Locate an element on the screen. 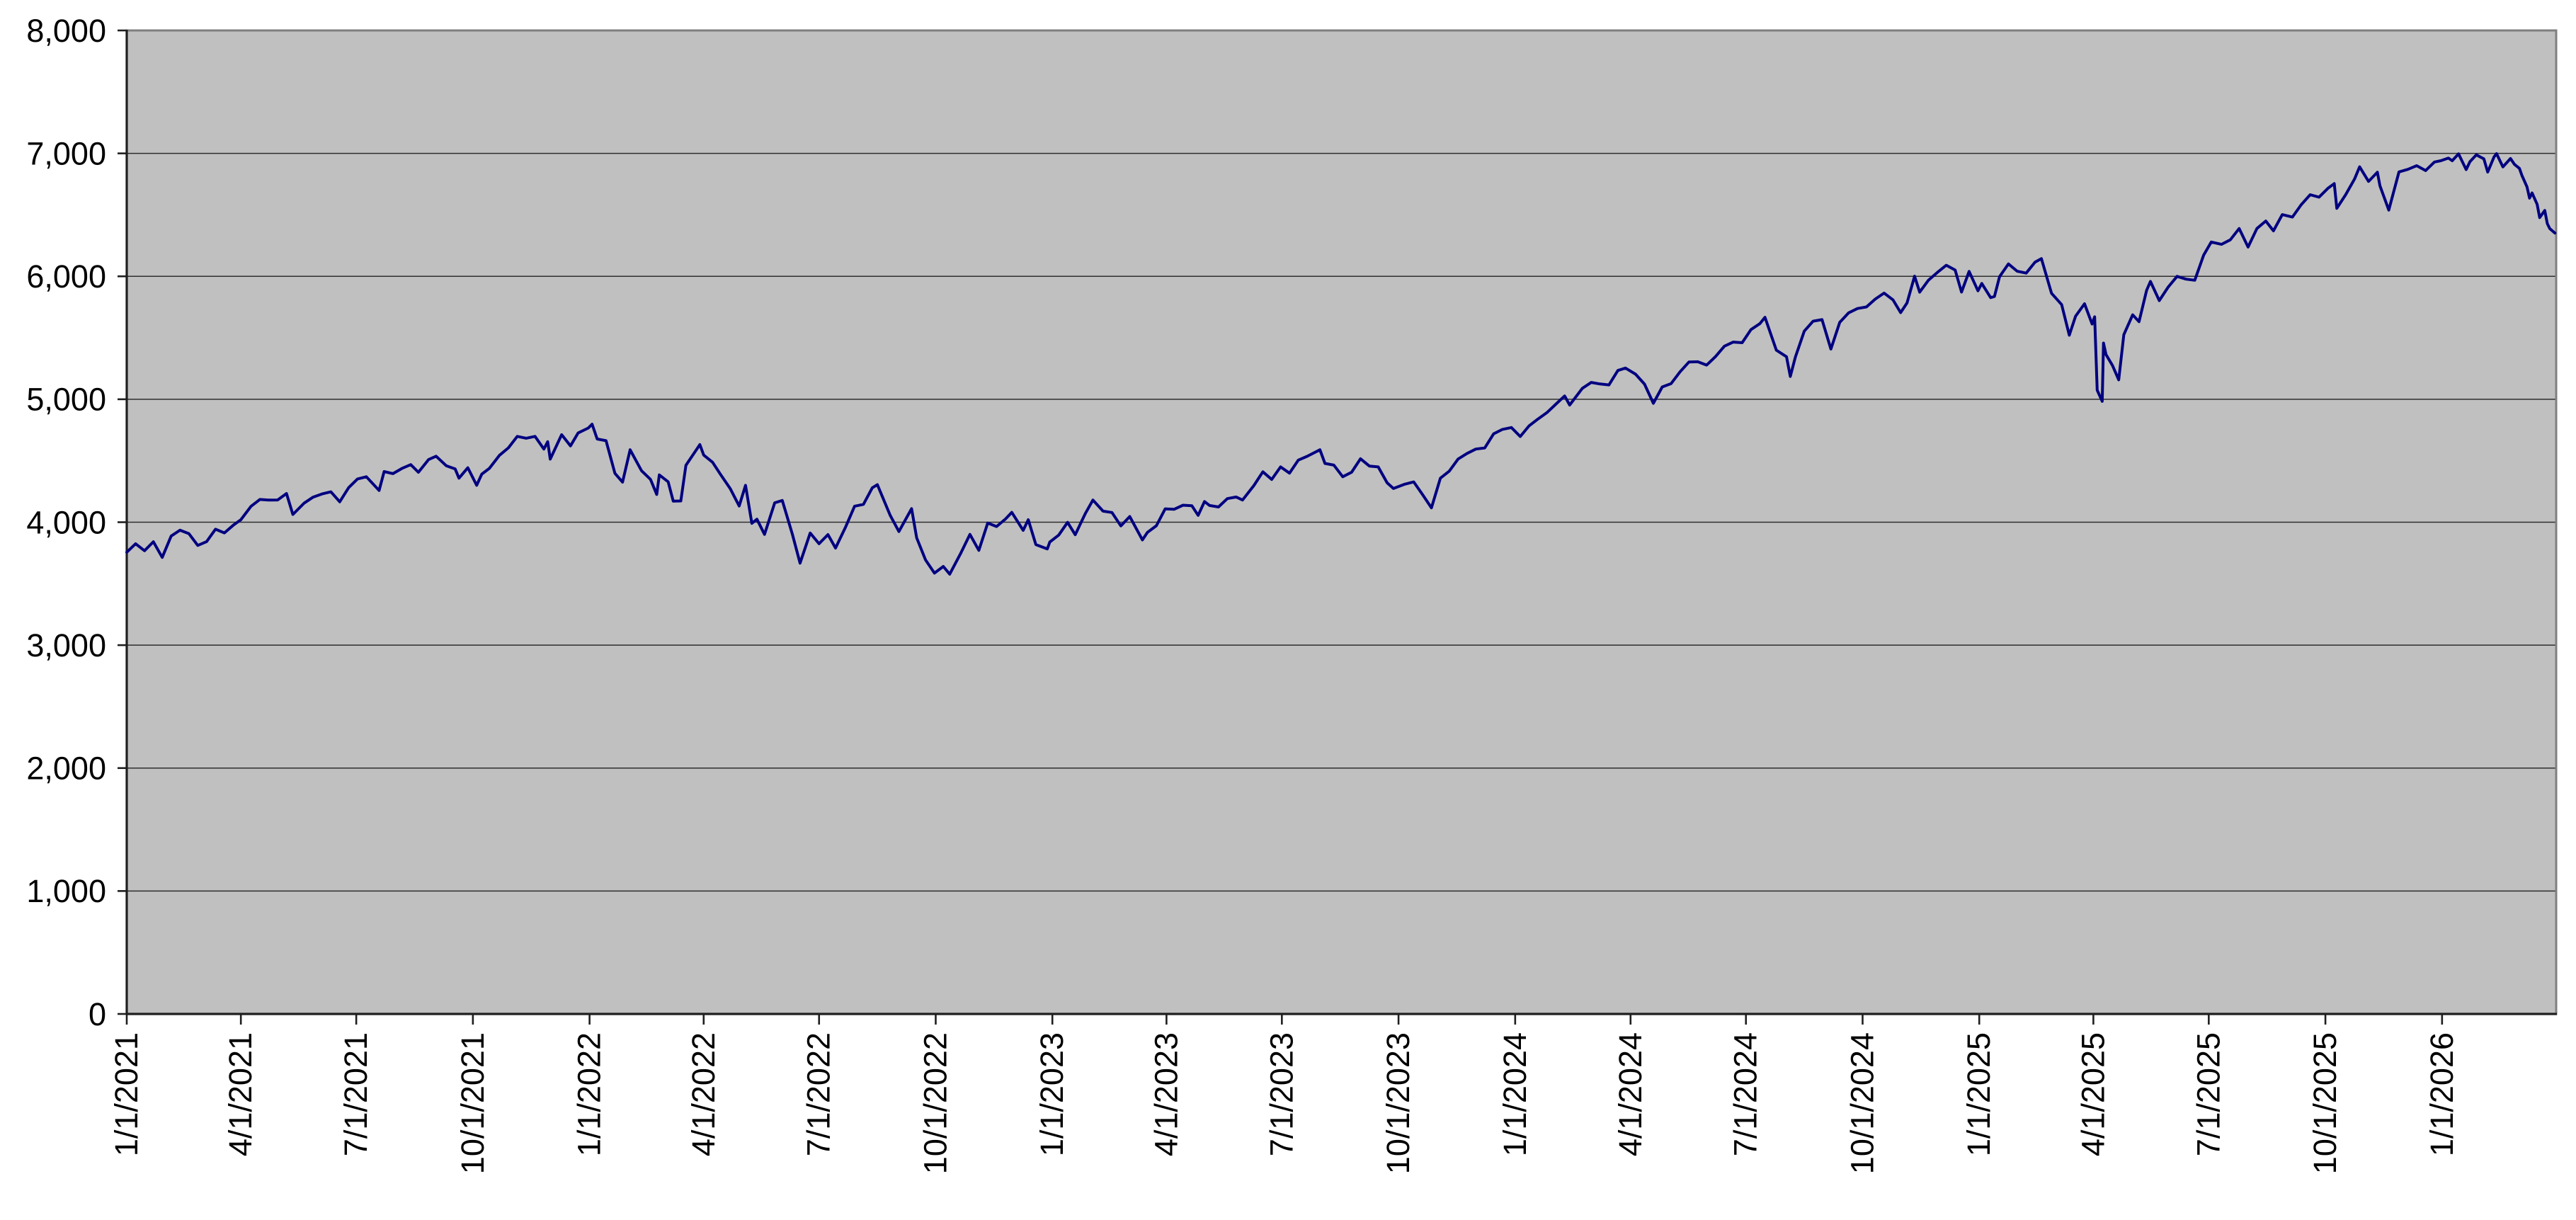 Image resolution: width=2576 pixels, height=1220 pixels. x-axis-tick-label: 4/1/2025 is located at coordinates (2093, 1094).